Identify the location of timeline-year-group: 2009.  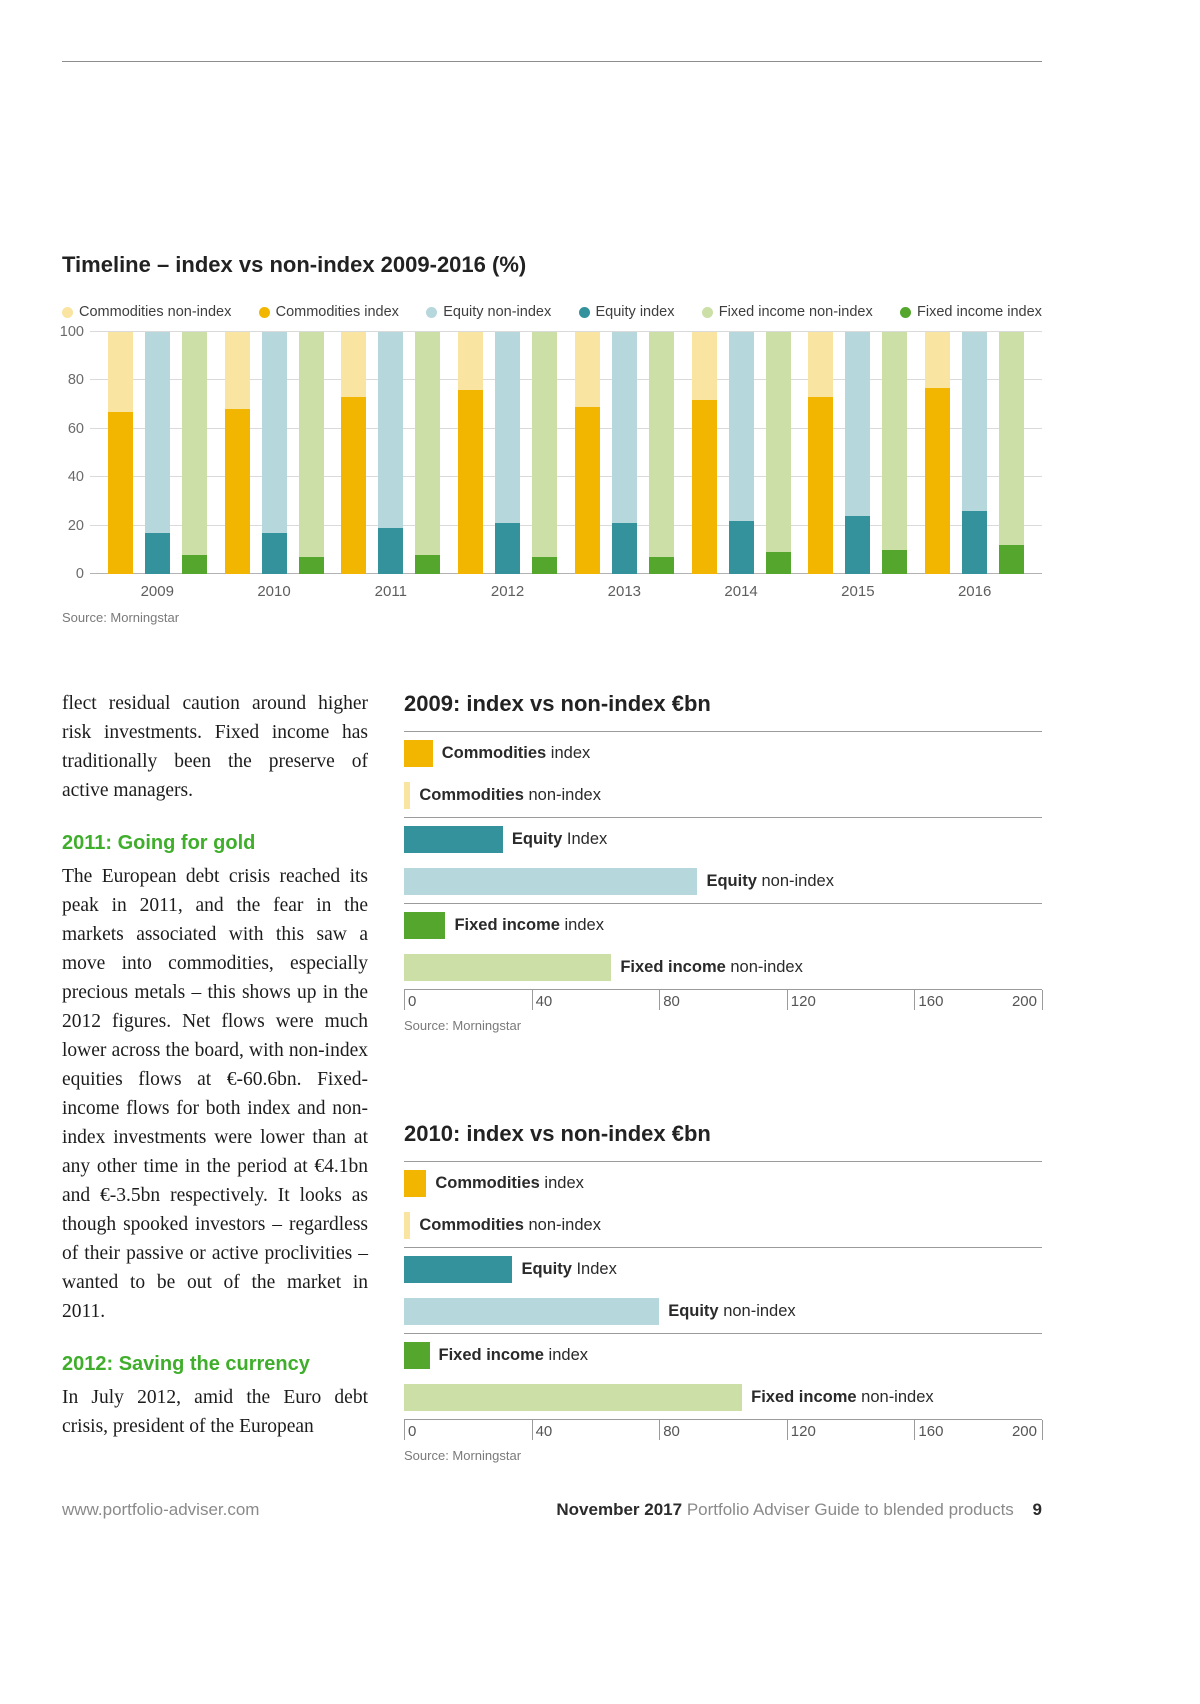
(157, 466).